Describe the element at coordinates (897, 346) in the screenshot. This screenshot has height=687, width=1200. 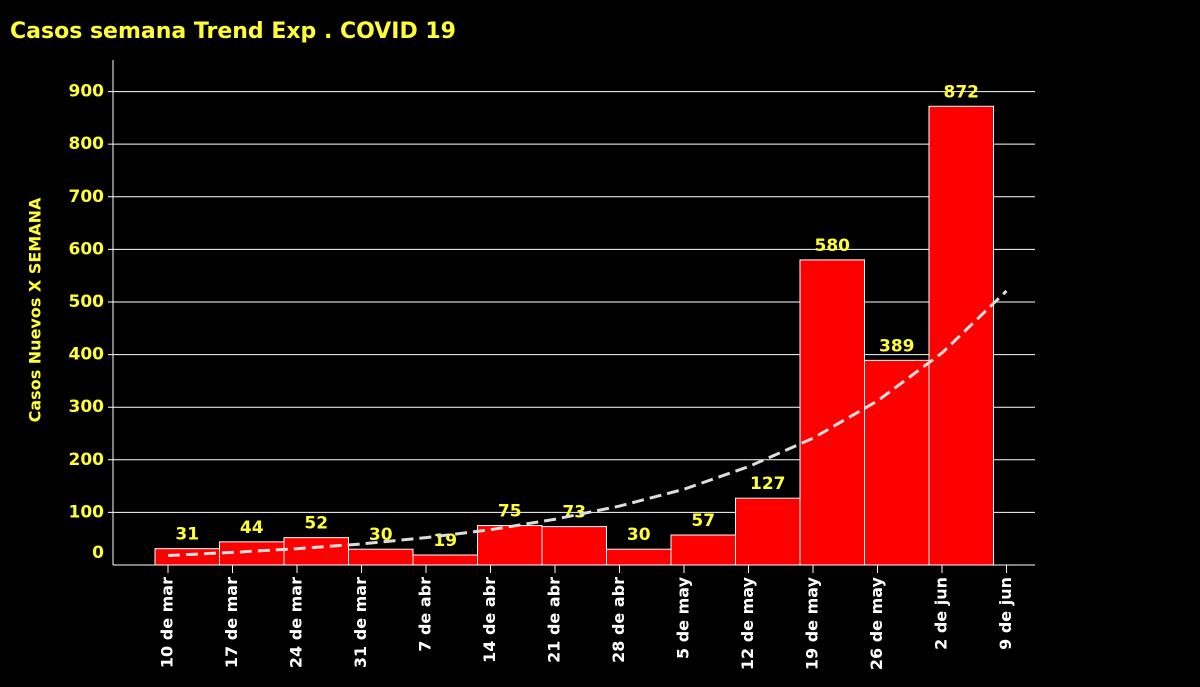
I see `value-label: 389` at that location.